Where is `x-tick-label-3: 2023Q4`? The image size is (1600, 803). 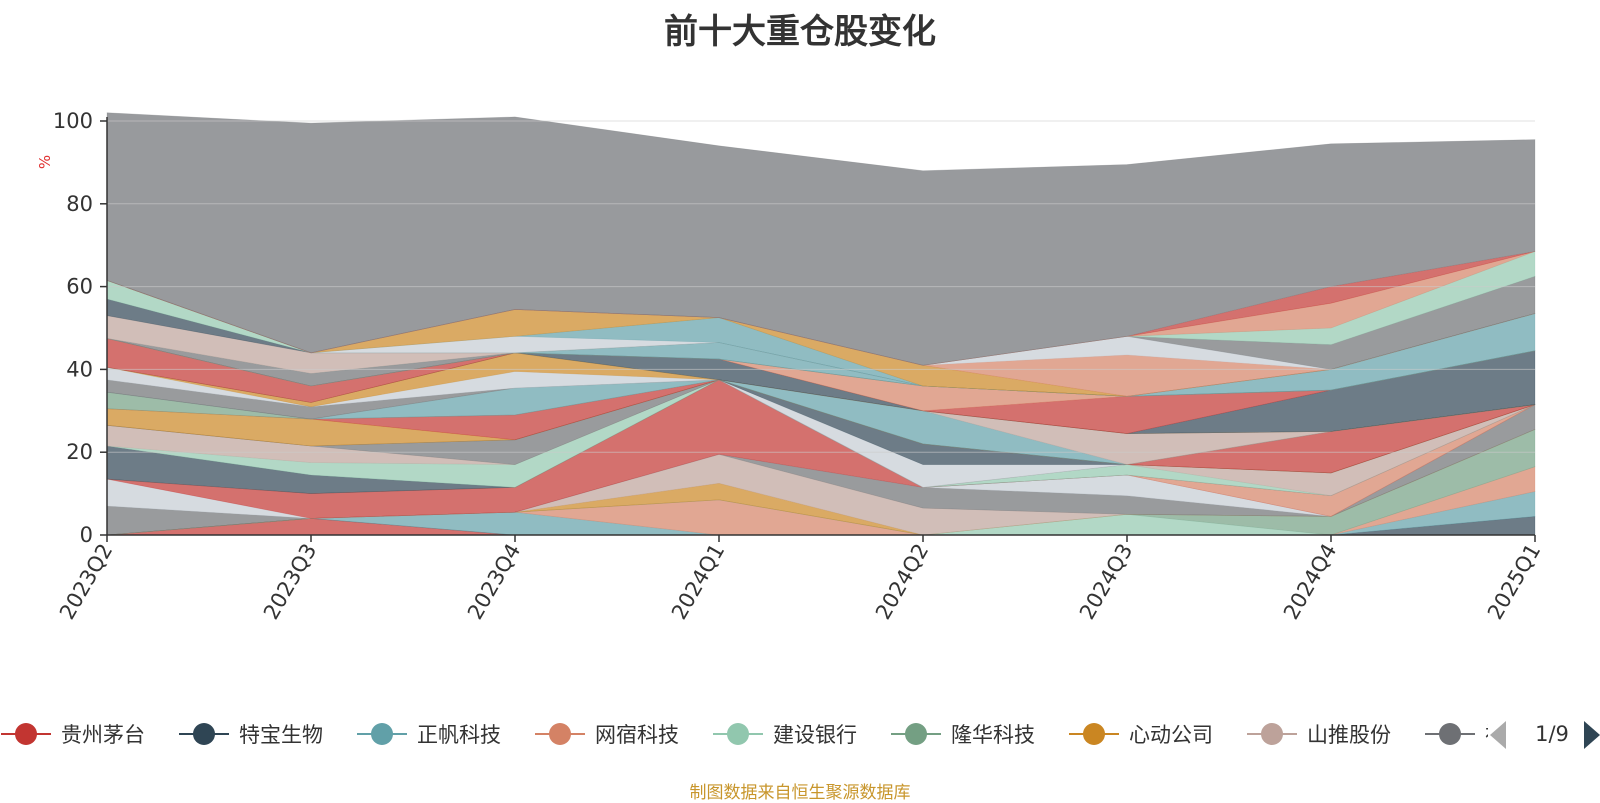 x-tick-label-3: 2023Q4 is located at coordinates (494, 582).